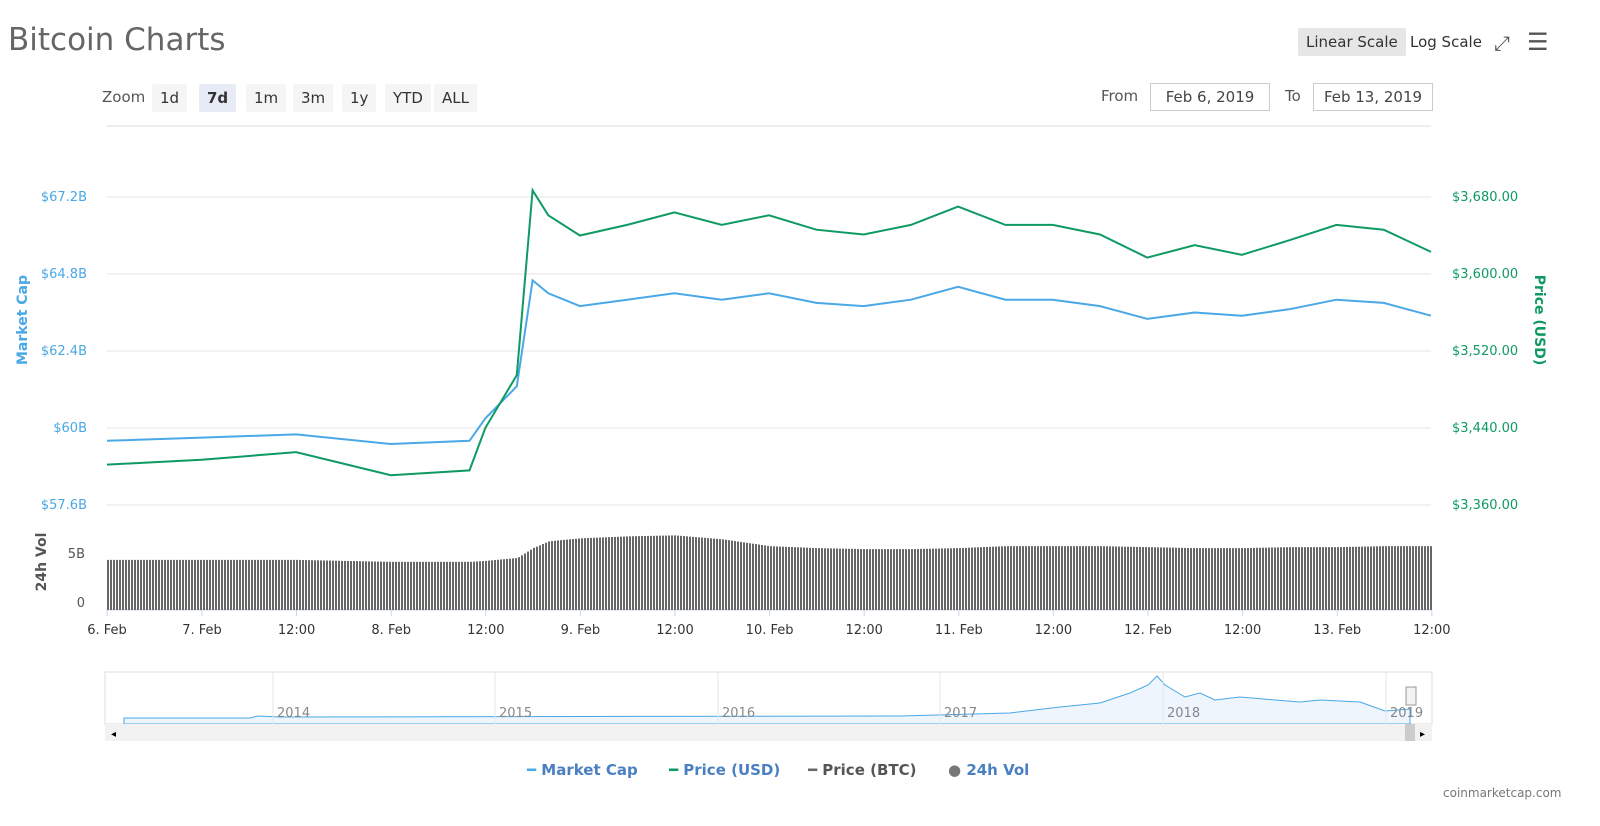 The width and height of the screenshot is (1600, 826). Describe the element at coordinates (42, 562) in the screenshot. I see `volume-axis-title: 24h Vol` at that location.